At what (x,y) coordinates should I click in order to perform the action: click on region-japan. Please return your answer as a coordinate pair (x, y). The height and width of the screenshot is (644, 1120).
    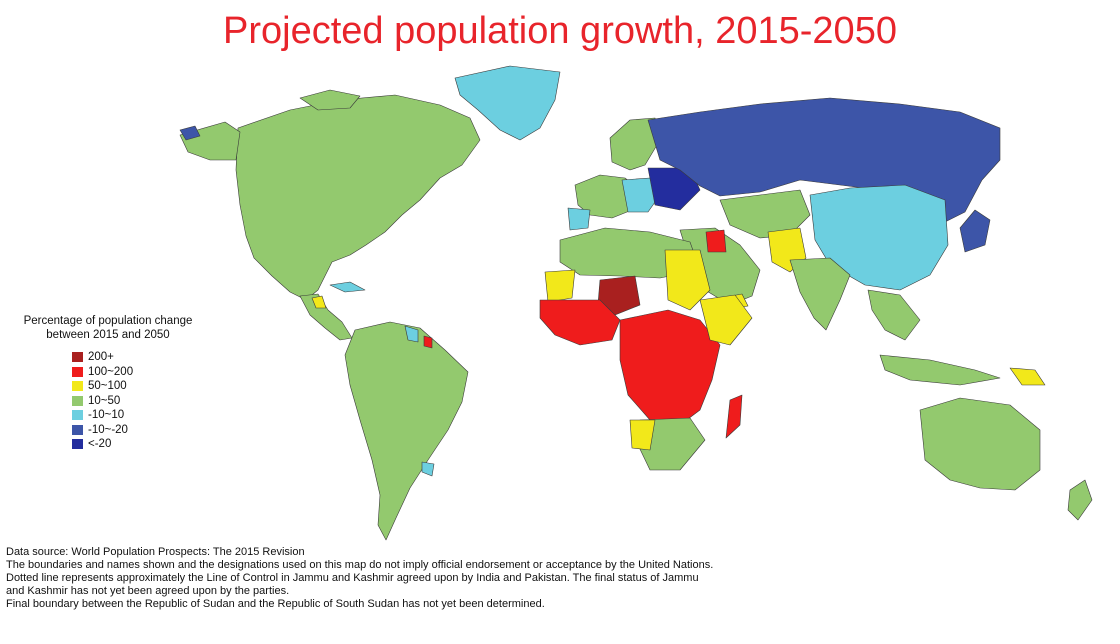
    Looking at the image, I should click on (975, 231).